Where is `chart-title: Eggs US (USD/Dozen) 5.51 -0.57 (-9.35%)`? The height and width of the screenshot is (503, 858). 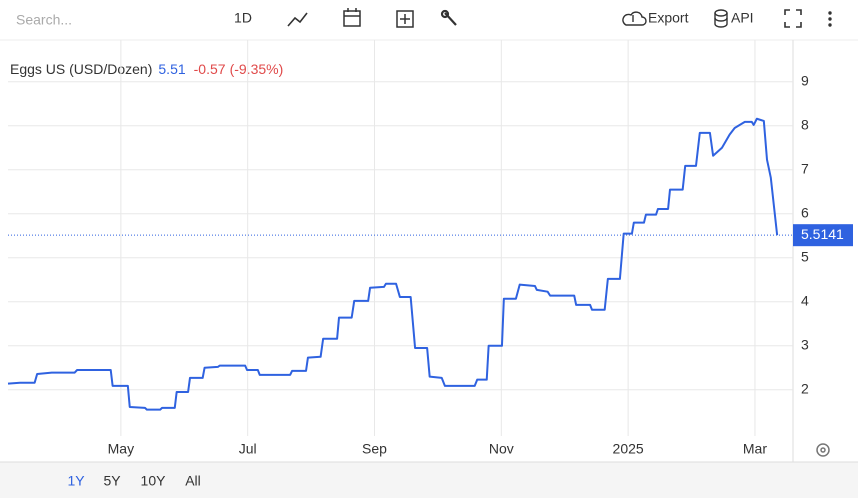
chart-title: Eggs US (USD/Dozen) 5.51 -0.57 (-9.35%) is located at coordinates (146, 69).